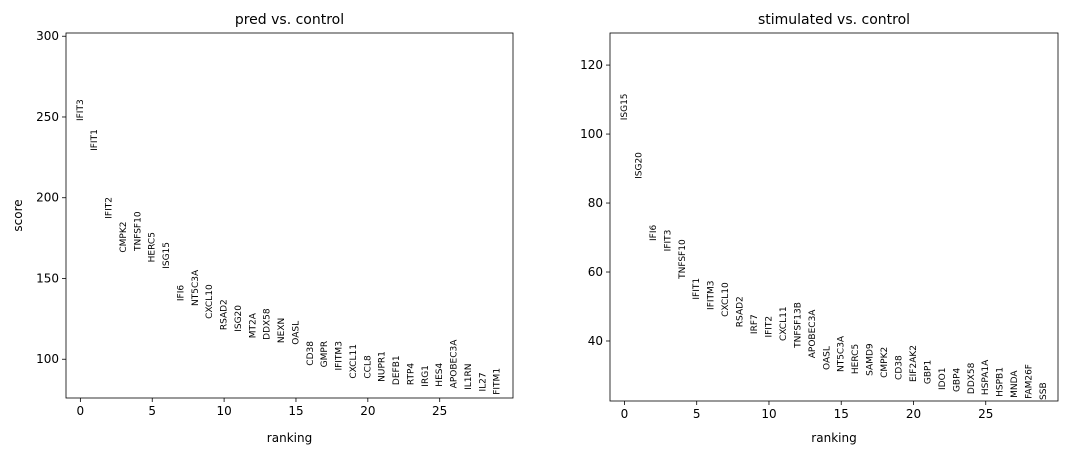  I want to click on y-tick-label: 80, so click(595, 203).